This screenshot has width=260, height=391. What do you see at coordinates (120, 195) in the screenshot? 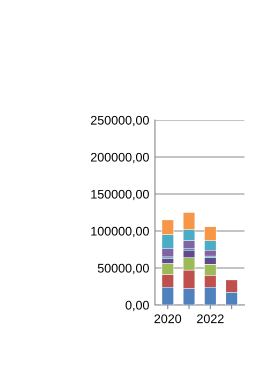
I see `y-tick-label: 150000,00` at bounding box center [120, 195].